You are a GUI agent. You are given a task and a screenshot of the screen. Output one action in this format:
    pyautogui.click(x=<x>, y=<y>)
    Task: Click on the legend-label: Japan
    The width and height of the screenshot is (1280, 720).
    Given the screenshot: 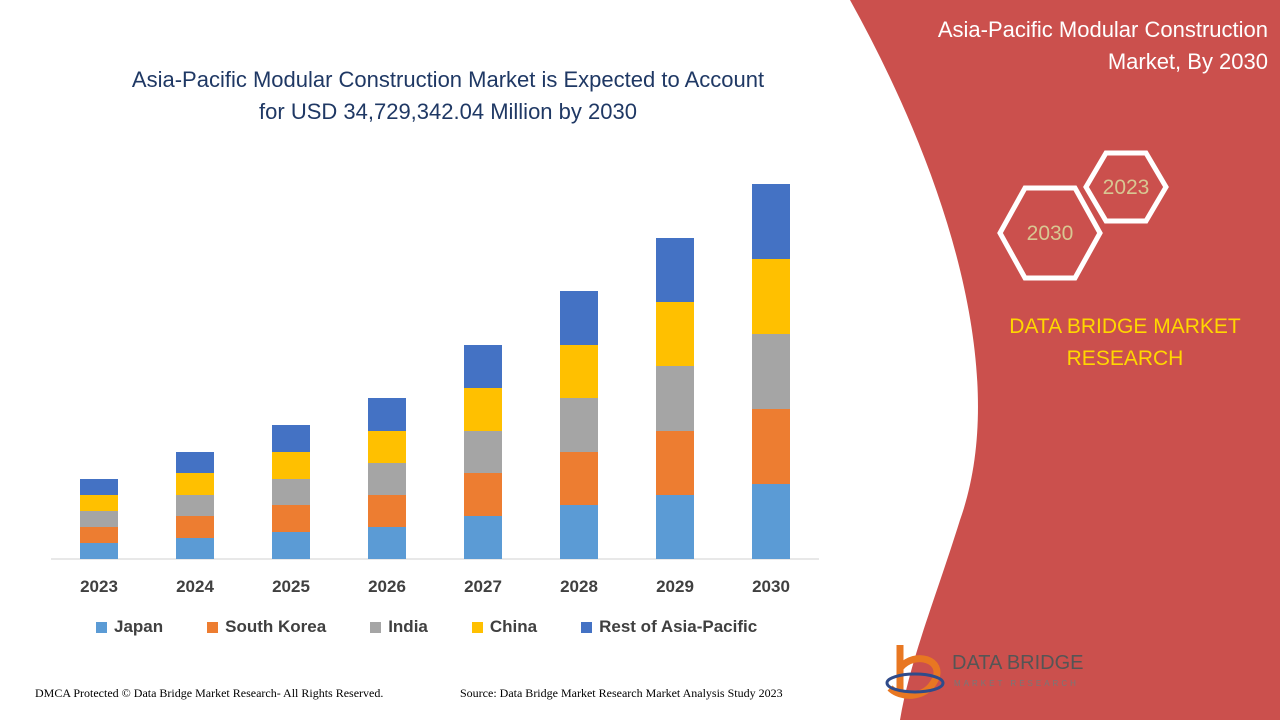 What is the action you would take?
    pyautogui.click(x=139, y=626)
    